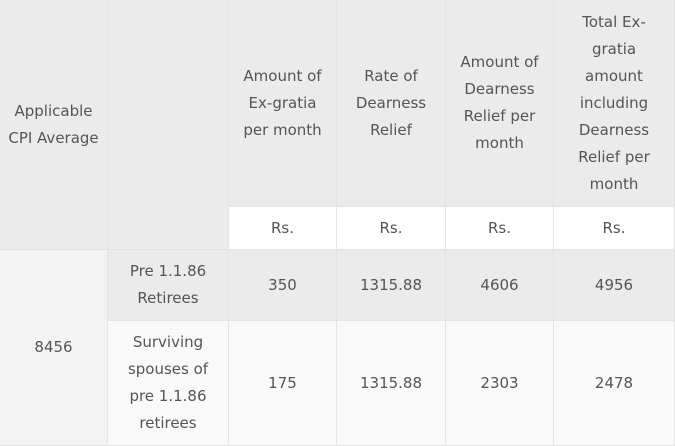 This screenshot has height=446, width=675. I want to click on category: Surviving spouses of pre 1.1.86 retirees, so click(168, 383).